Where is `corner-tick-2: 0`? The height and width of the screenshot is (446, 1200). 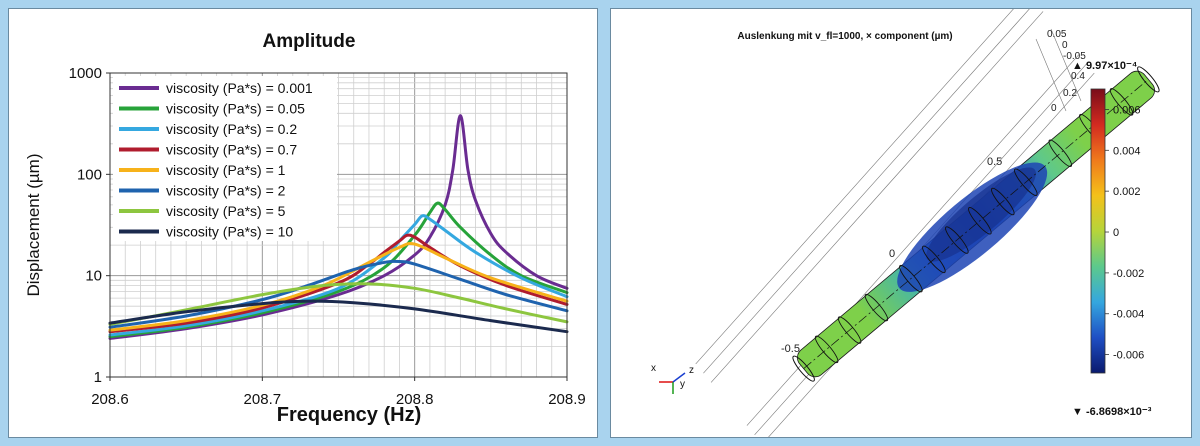 corner-tick-2: 0 is located at coordinates (1065, 45).